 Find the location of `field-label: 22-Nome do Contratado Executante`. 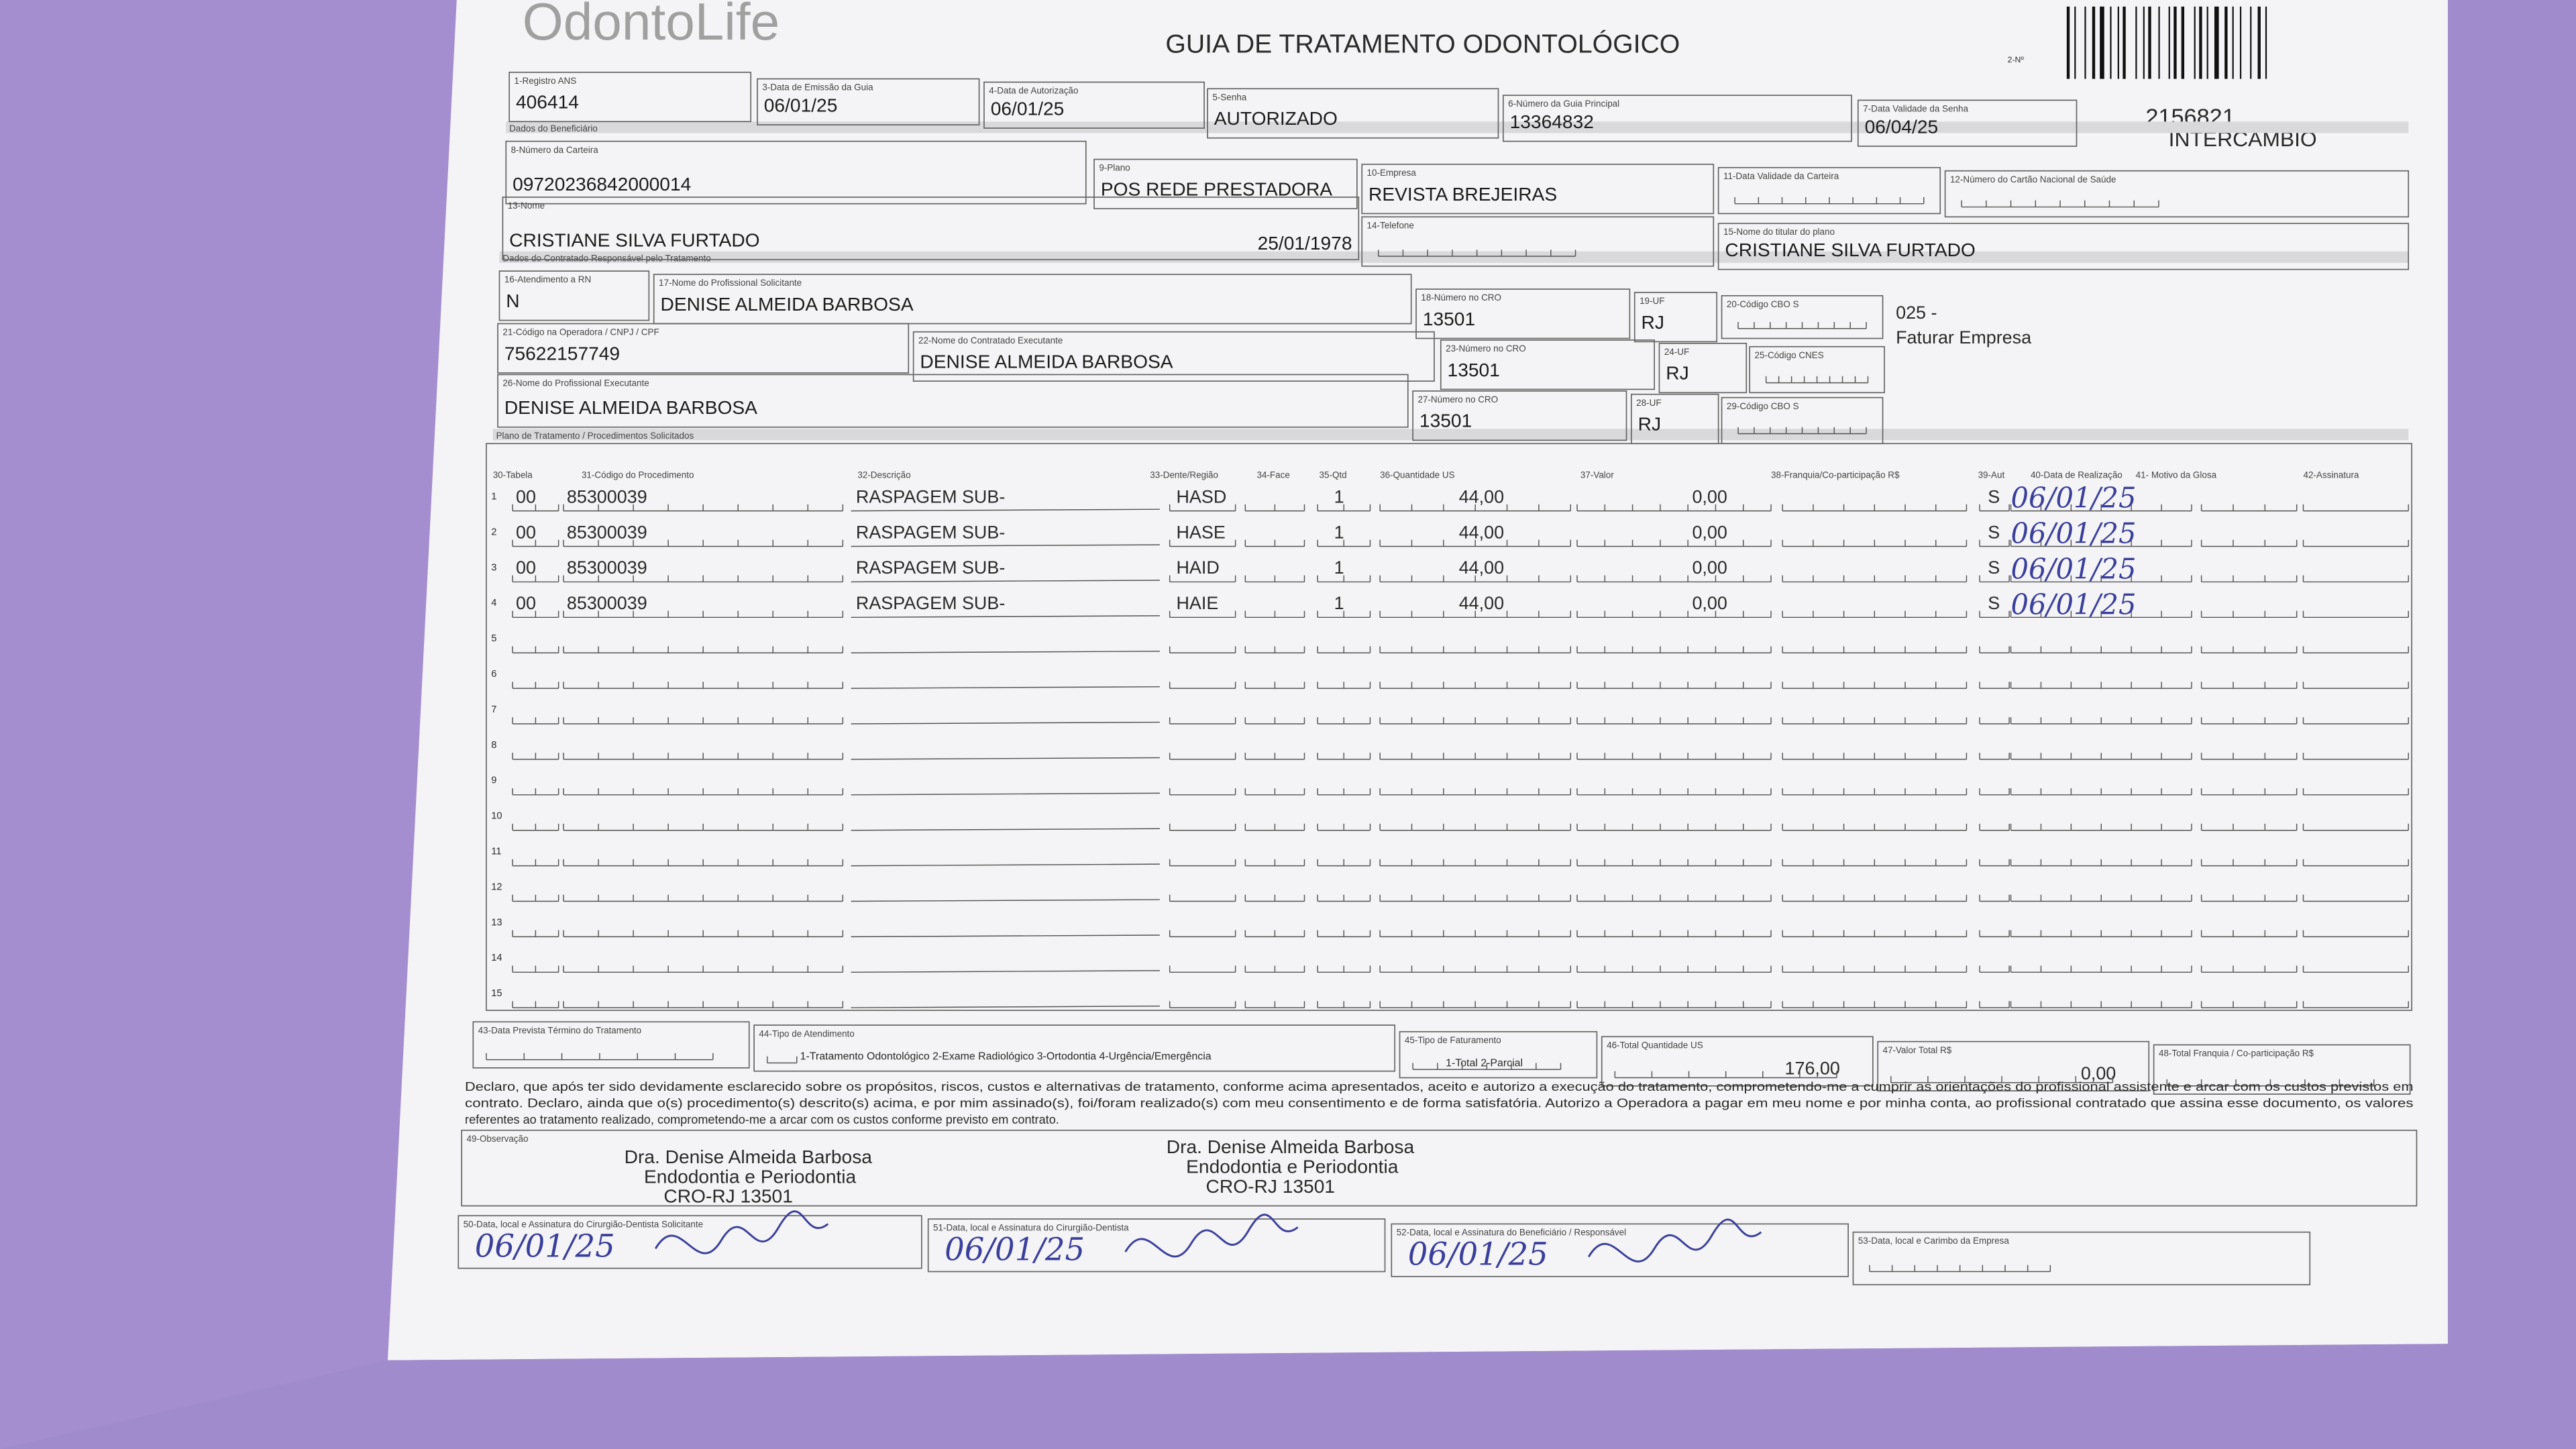

field-label: 22-Nome do Contratado Executante is located at coordinates (990, 340).